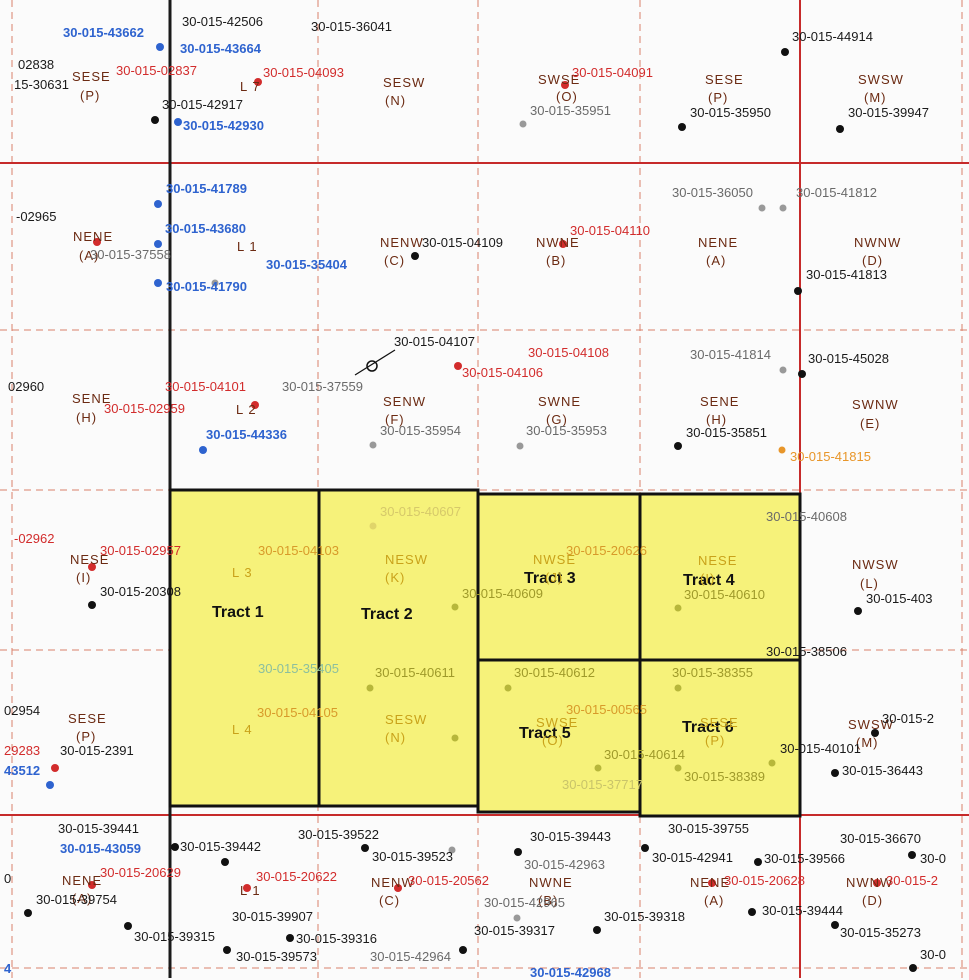 Image resolution: width=969 pixels, height=980 pixels. I want to click on well-api-label: 30-015-35273, so click(880, 932).